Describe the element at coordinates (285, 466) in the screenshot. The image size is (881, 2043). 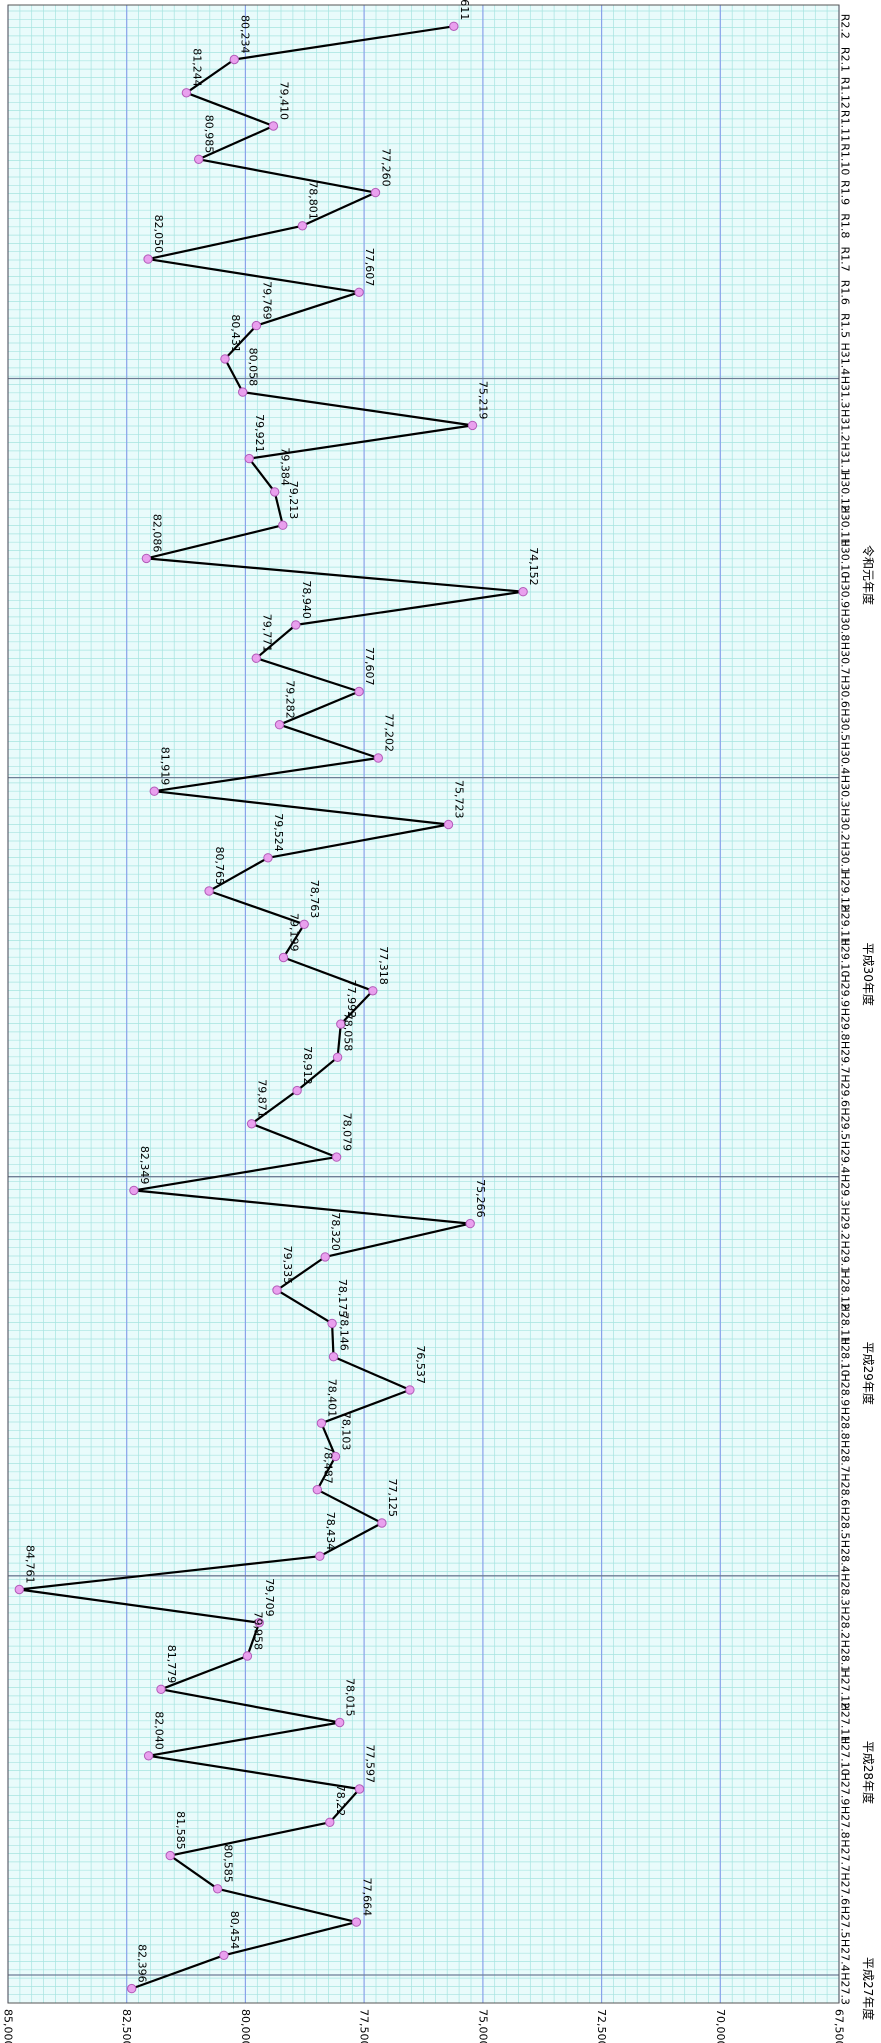
I see `data-label: 79,384` at that location.